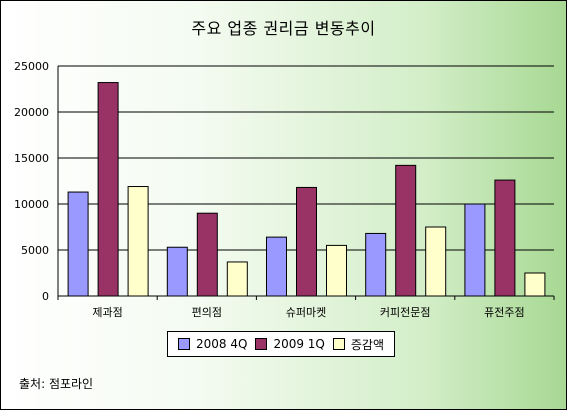 The height and width of the screenshot is (410, 567). What do you see at coordinates (56, 384) in the screenshot?
I see `source-note: 출처: 점포라인` at bounding box center [56, 384].